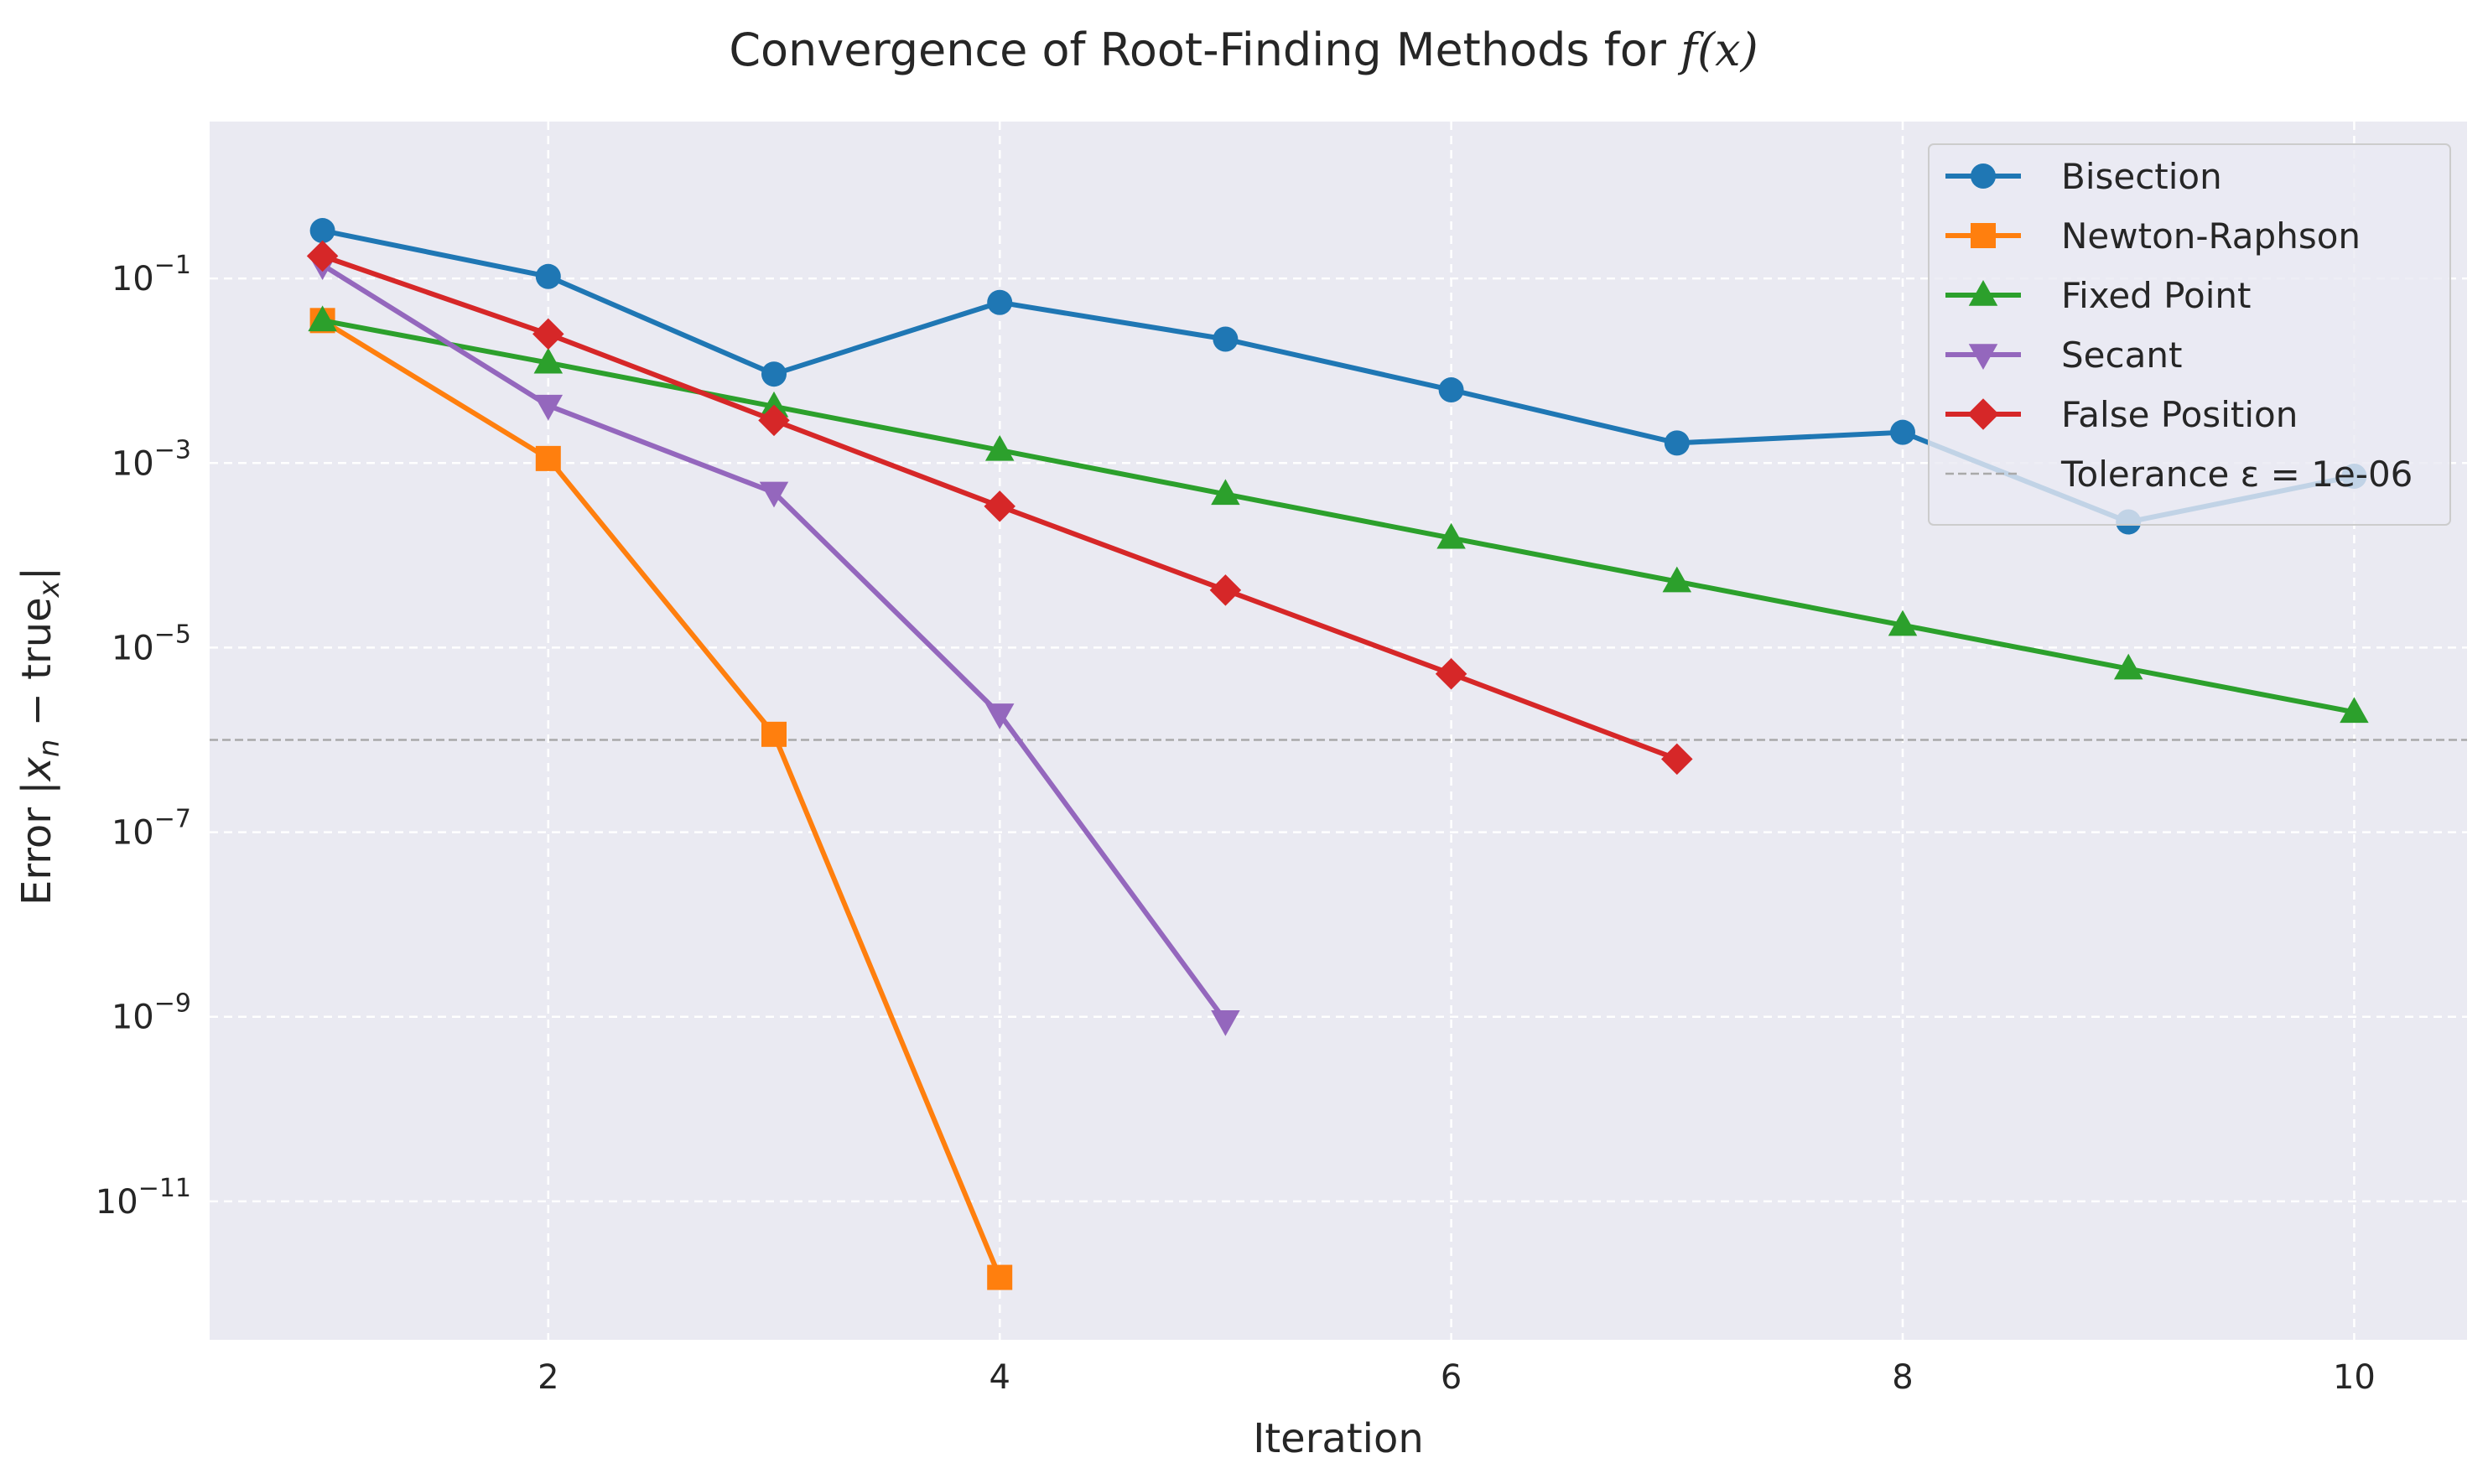 The width and height of the screenshot is (2488, 1484). I want to click on legend-marker-fixed-point, so click(1983, 293).